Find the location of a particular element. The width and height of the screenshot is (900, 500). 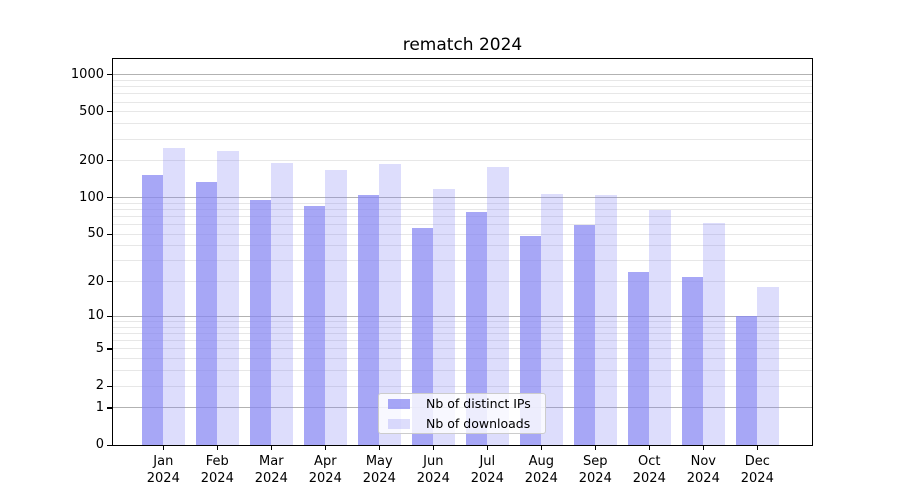

x-tick-label-feb-2024: Feb 2024 is located at coordinates (217, 470).